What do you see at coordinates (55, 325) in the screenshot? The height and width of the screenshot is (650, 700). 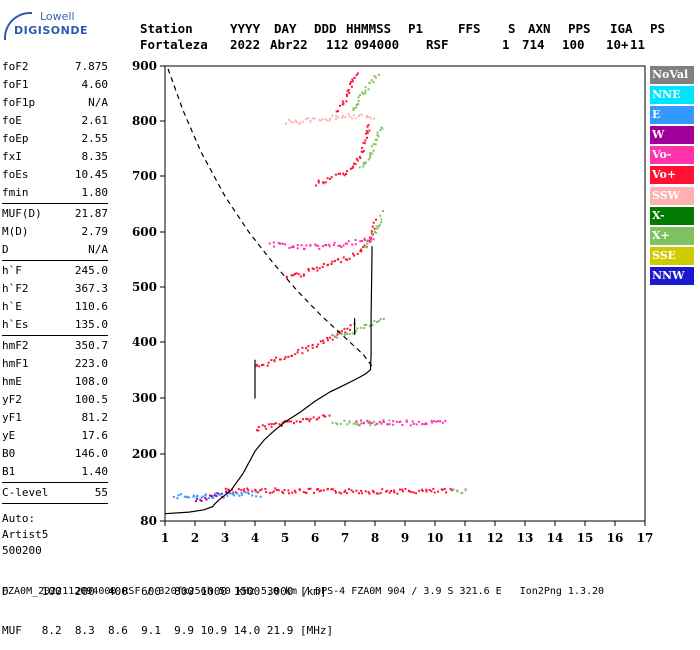 I see `param-row: h`Es 135.0` at bounding box center [55, 325].